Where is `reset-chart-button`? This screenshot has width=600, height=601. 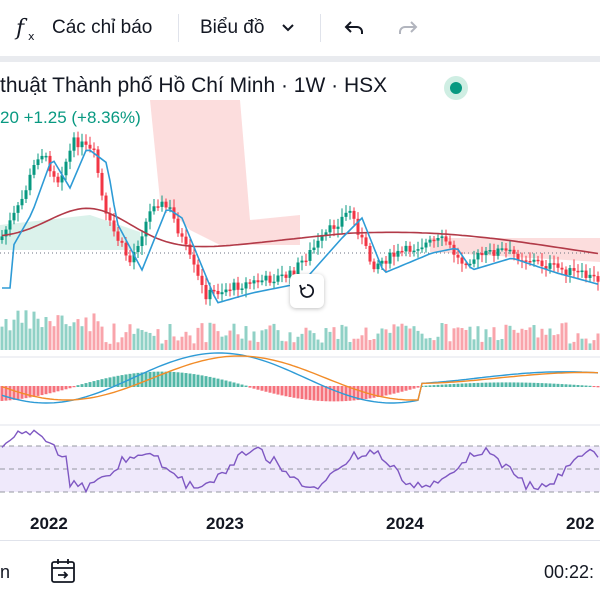 reset-chart-button is located at coordinates (307, 291).